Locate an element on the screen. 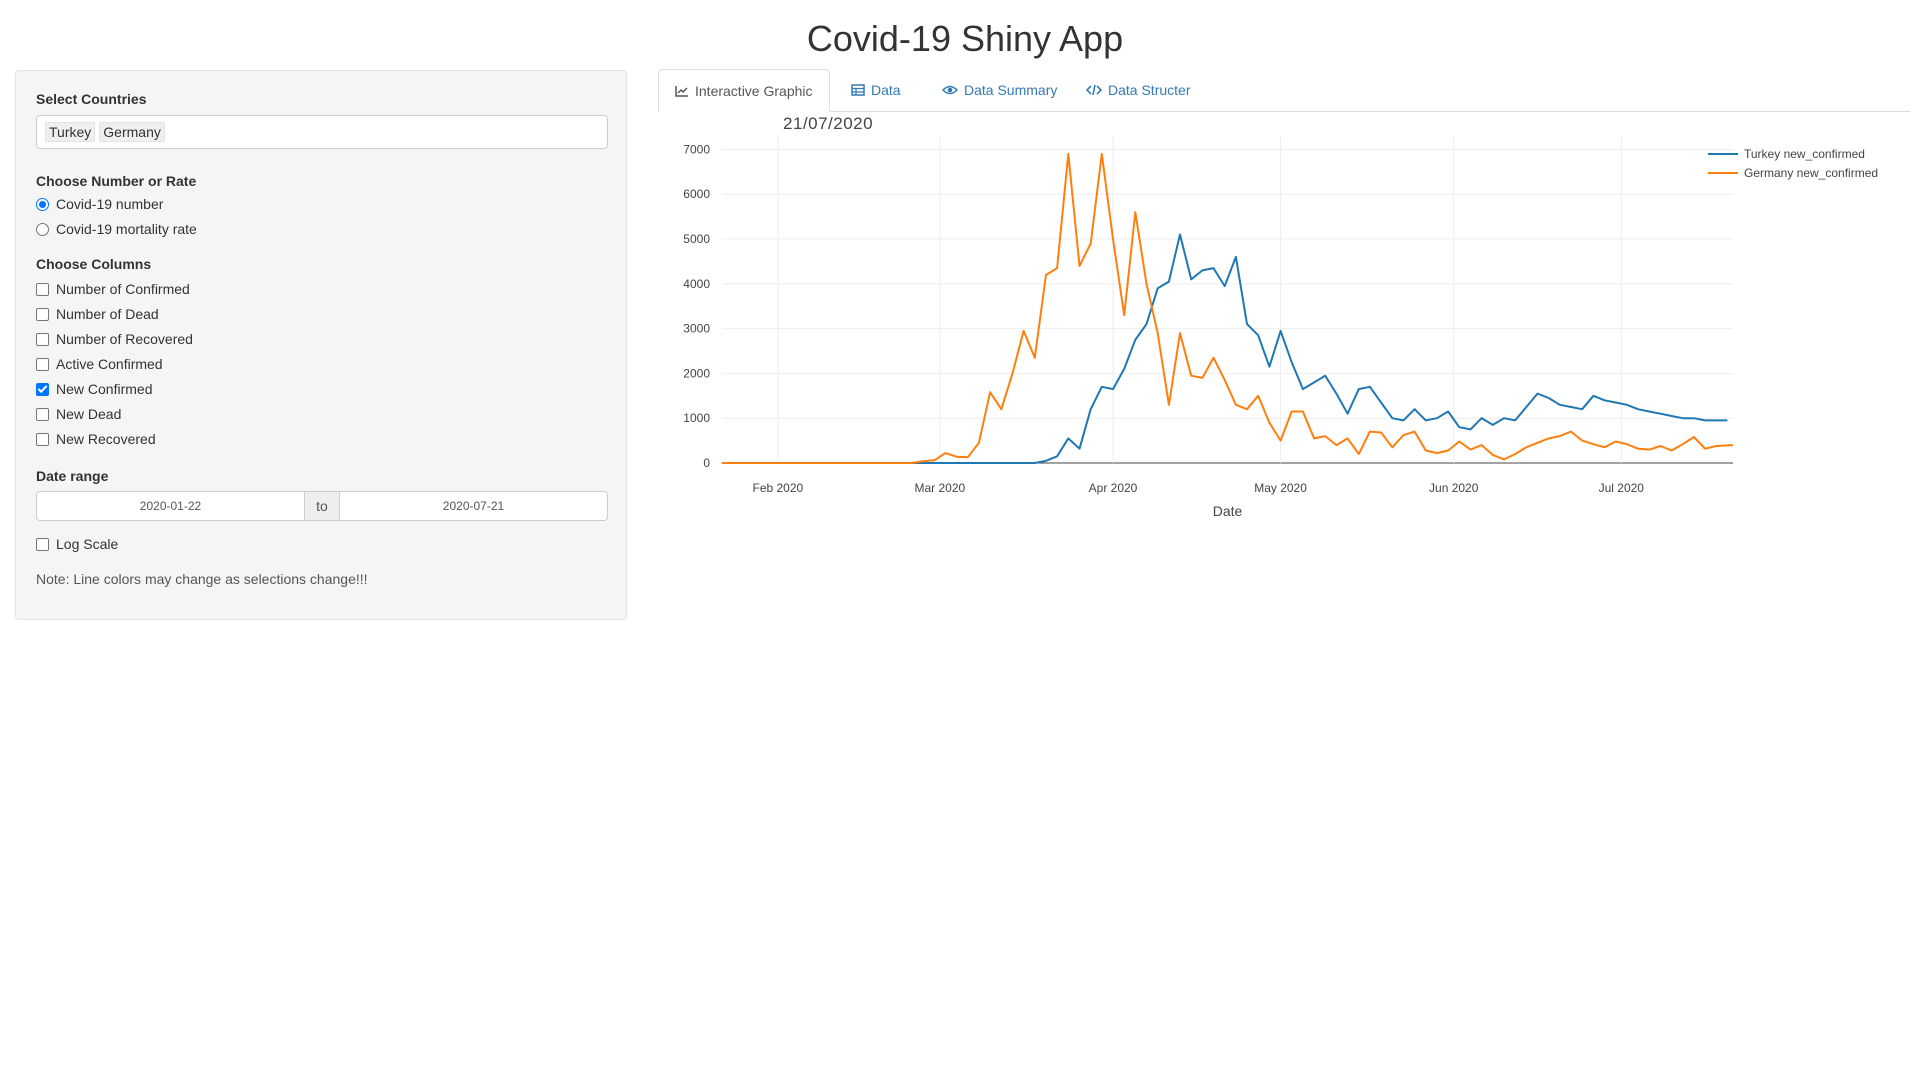  line-chart-icon is located at coordinates (681, 91).